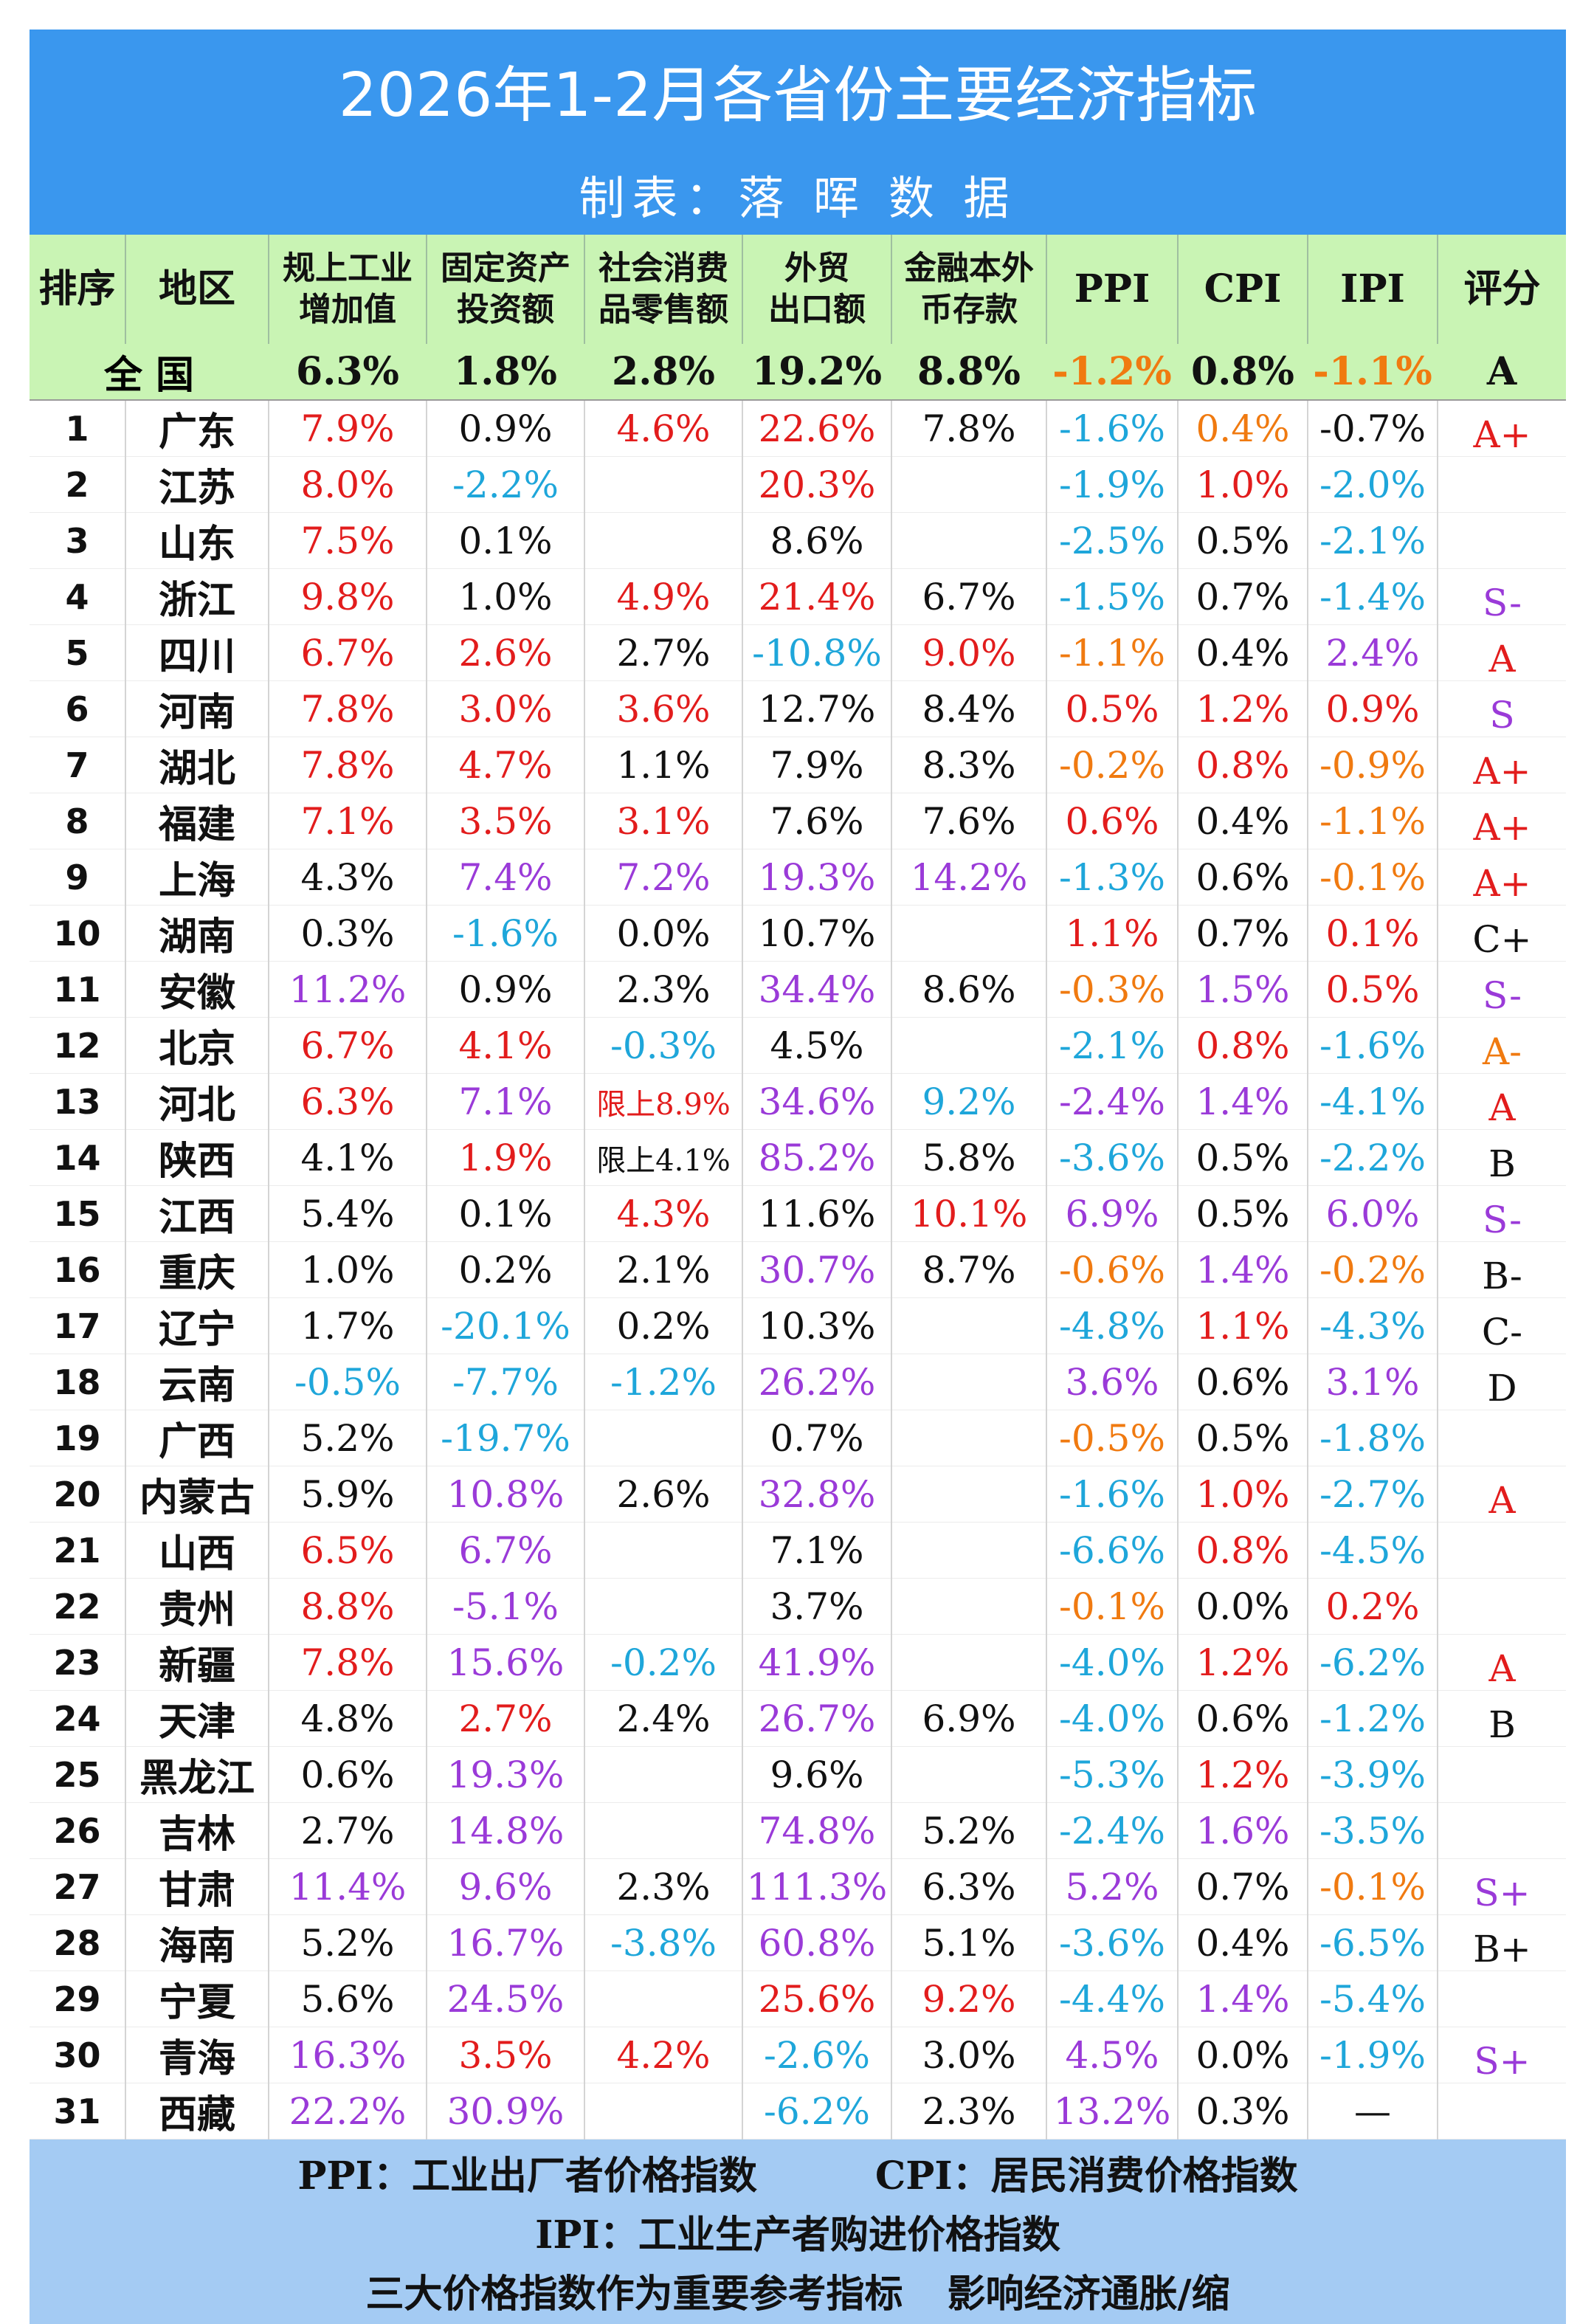  What do you see at coordinates (798, 428) in the screenshot?
I see `table-row: 1 广东 7.9% 0.9% 4.6% 22.6% 7.8% -1.6% 0.4% -0.7% A+` at bounding box center [798, 428].